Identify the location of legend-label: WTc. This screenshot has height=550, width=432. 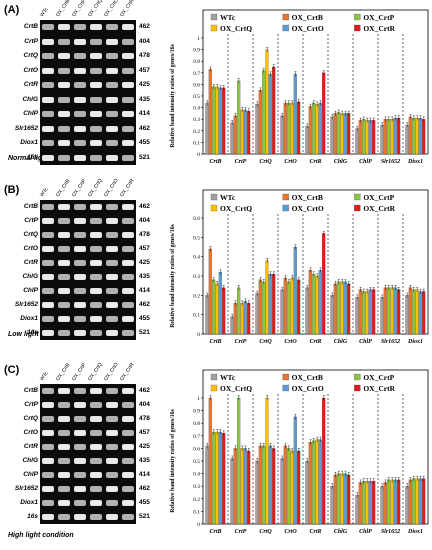
(228, 377).